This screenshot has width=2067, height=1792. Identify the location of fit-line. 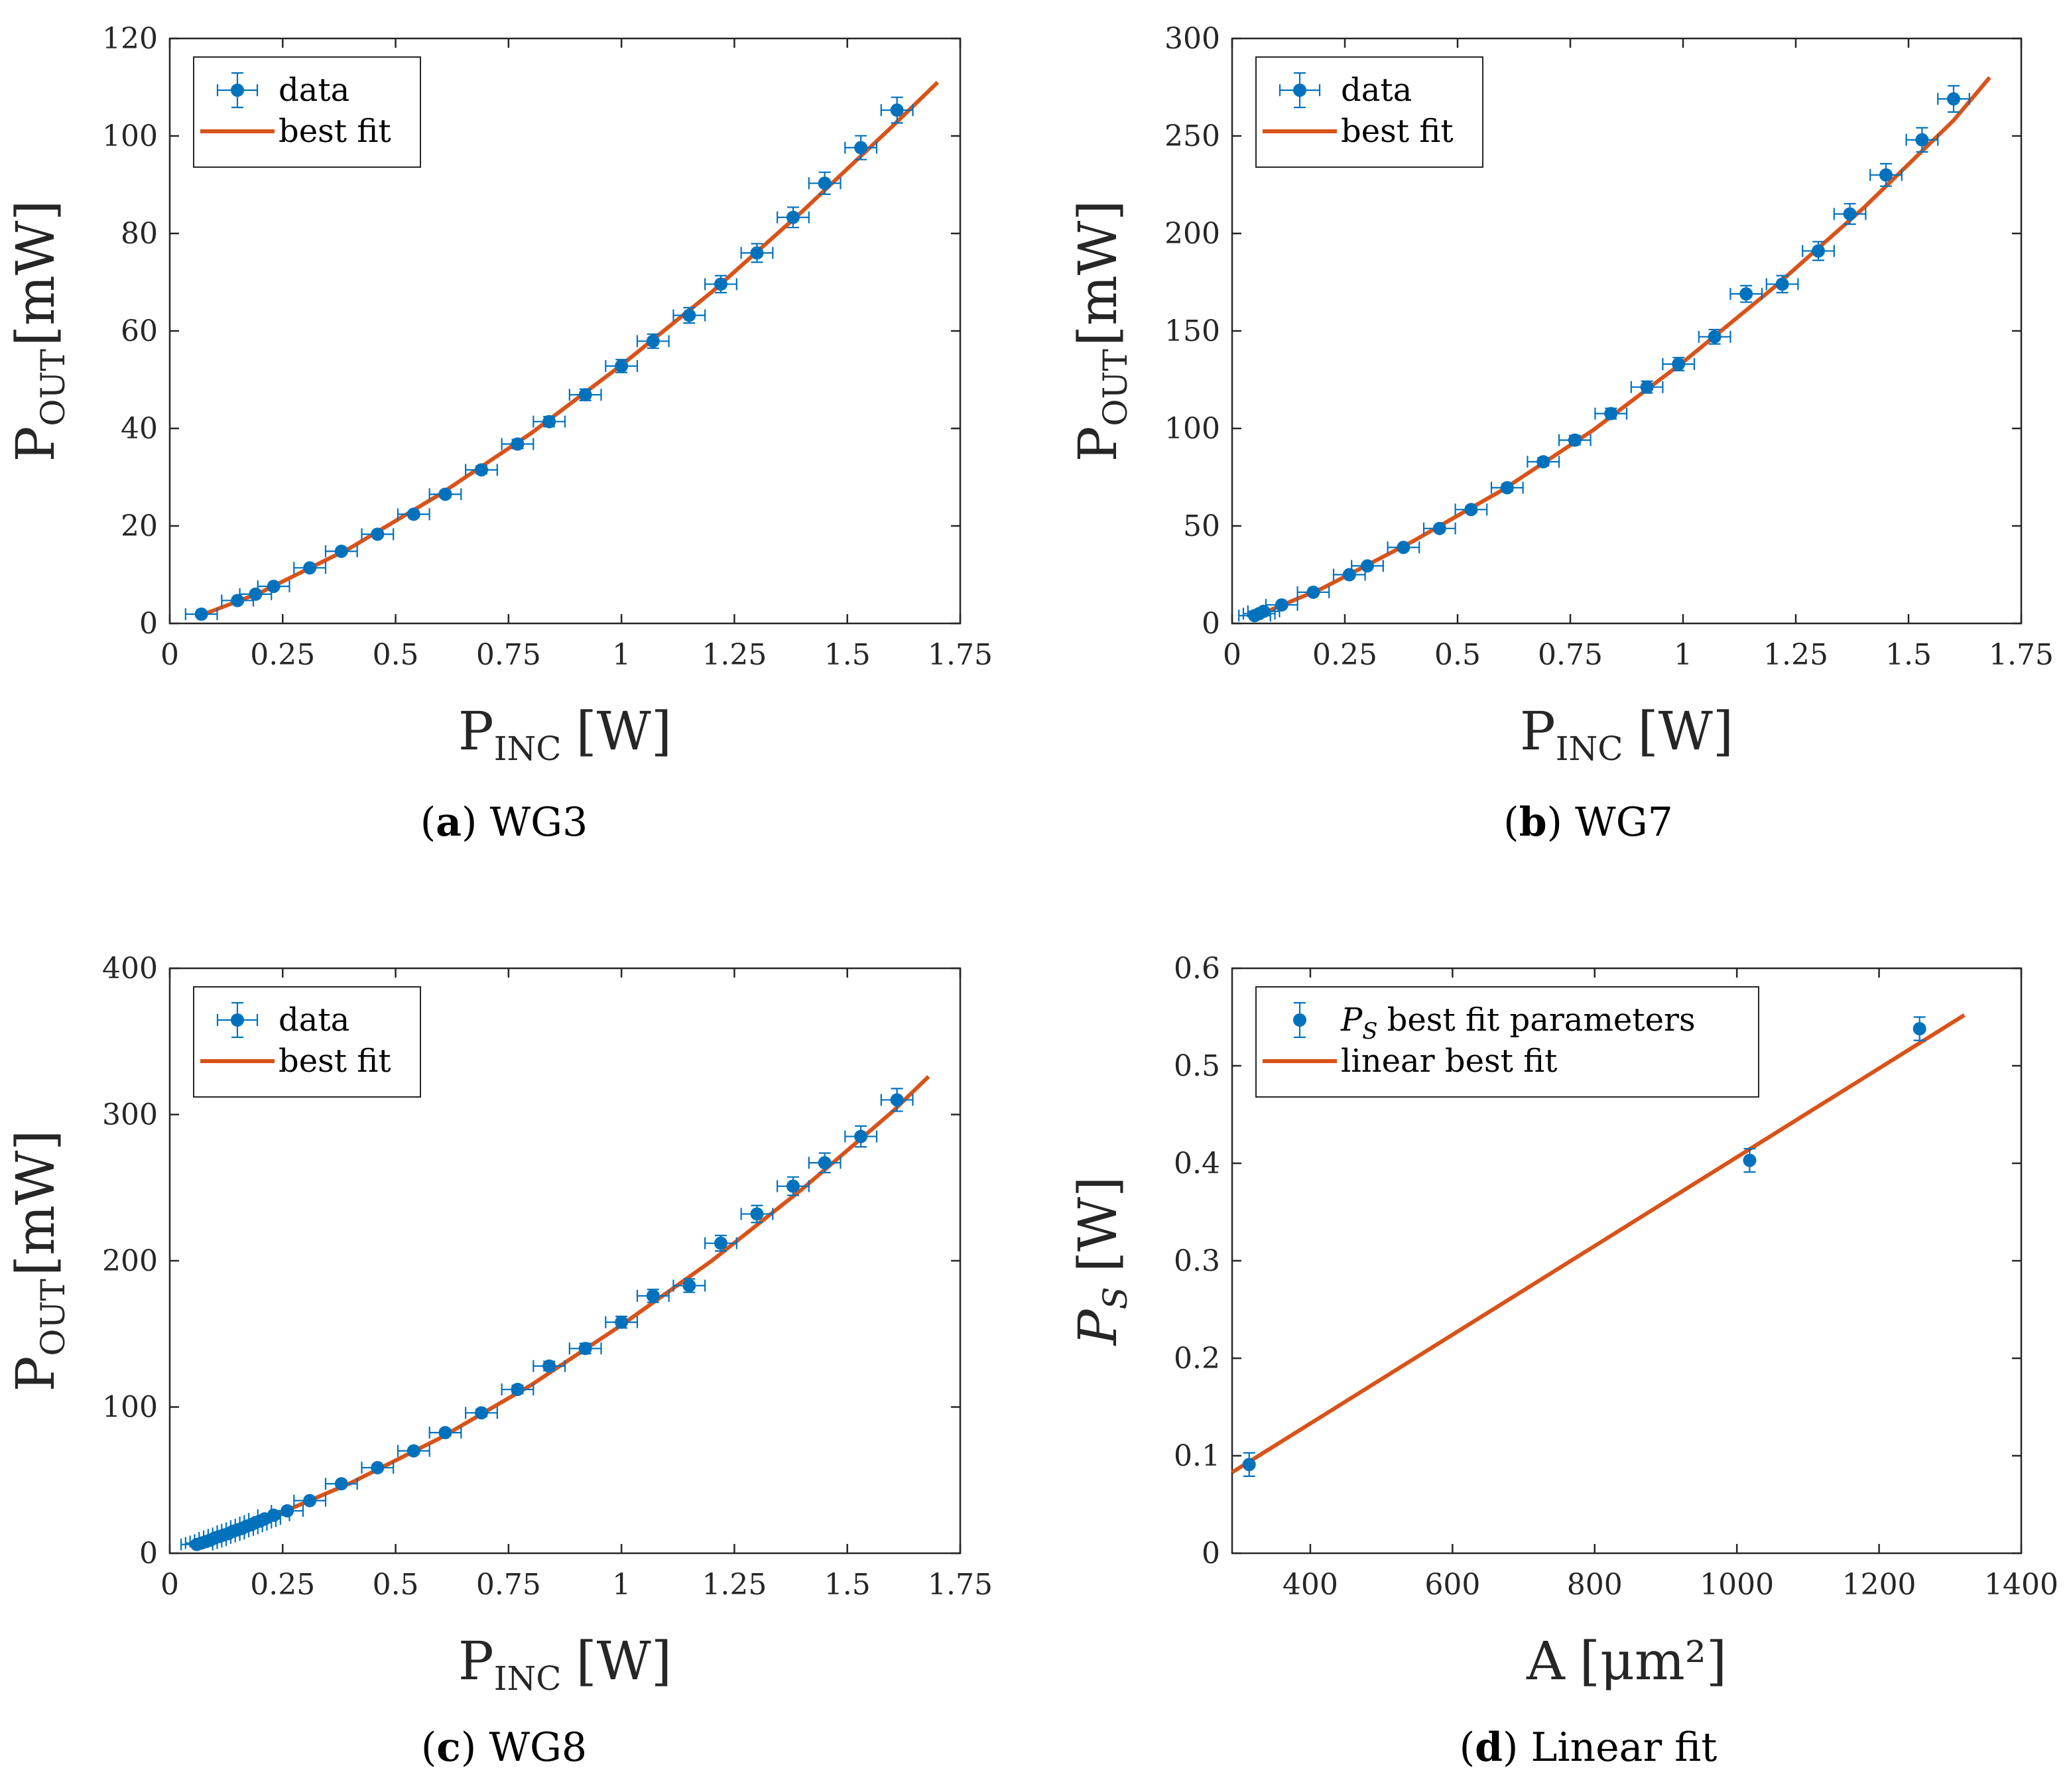
(1598, 1243).